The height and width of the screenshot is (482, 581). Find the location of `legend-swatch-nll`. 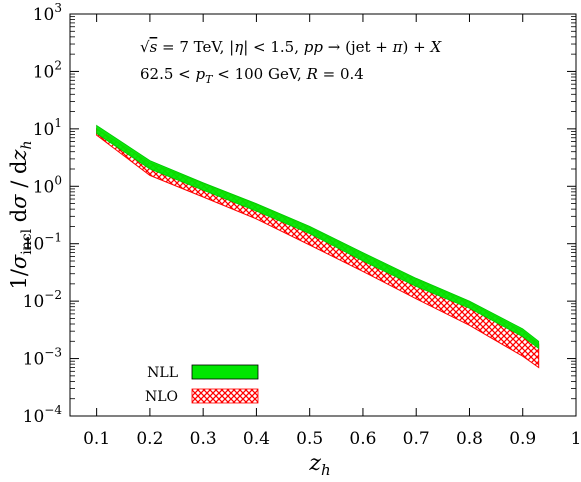

legend-swatch-nll is located at coordinates (225, 372).